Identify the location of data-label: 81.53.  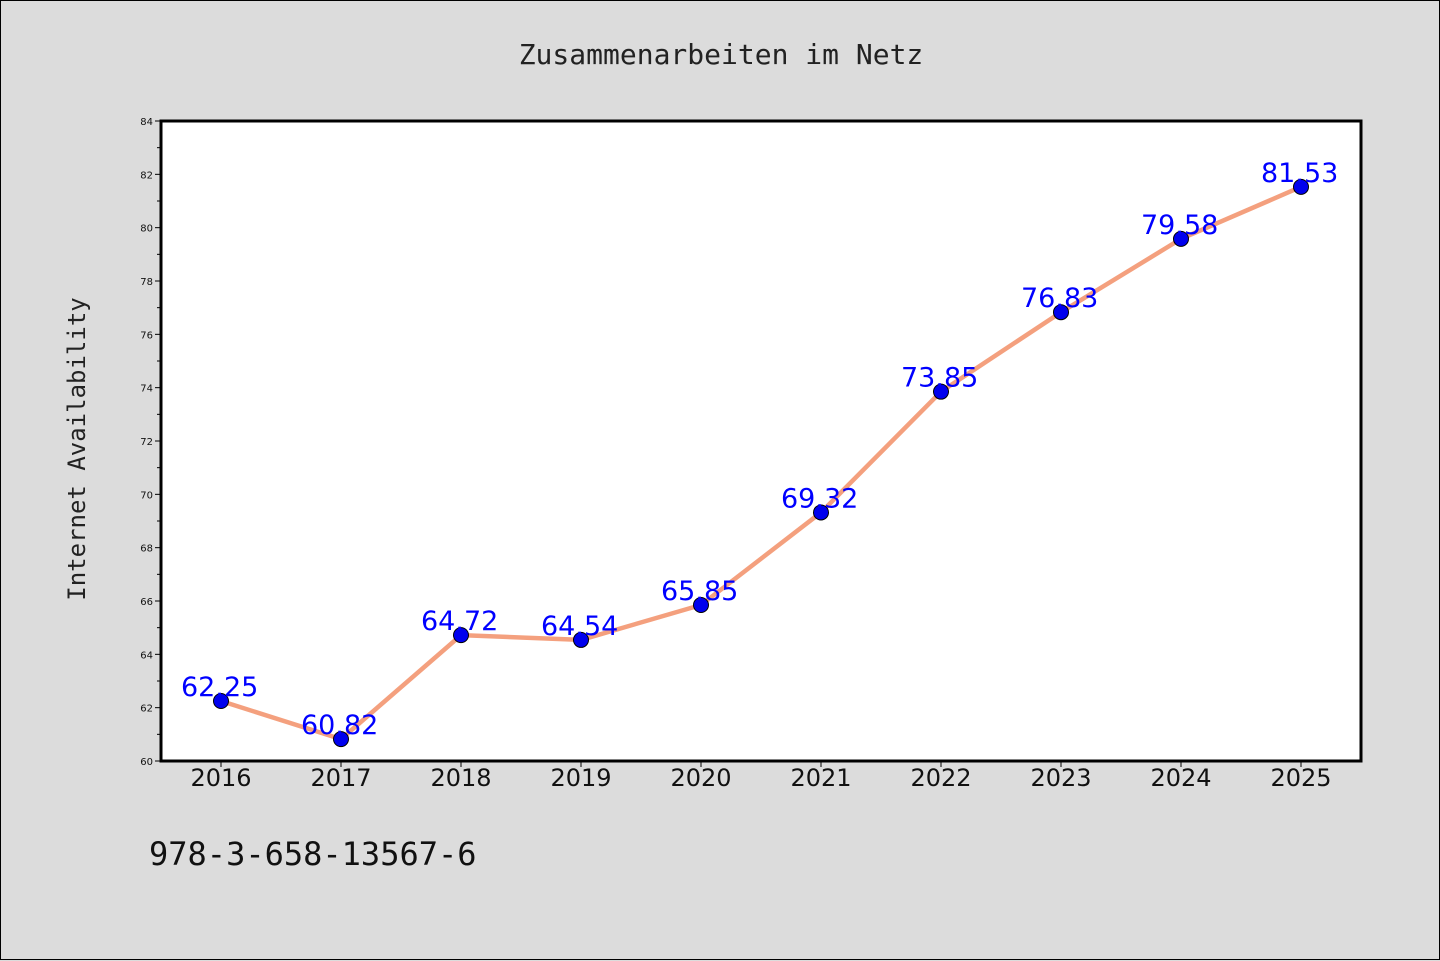
(1299, 173).